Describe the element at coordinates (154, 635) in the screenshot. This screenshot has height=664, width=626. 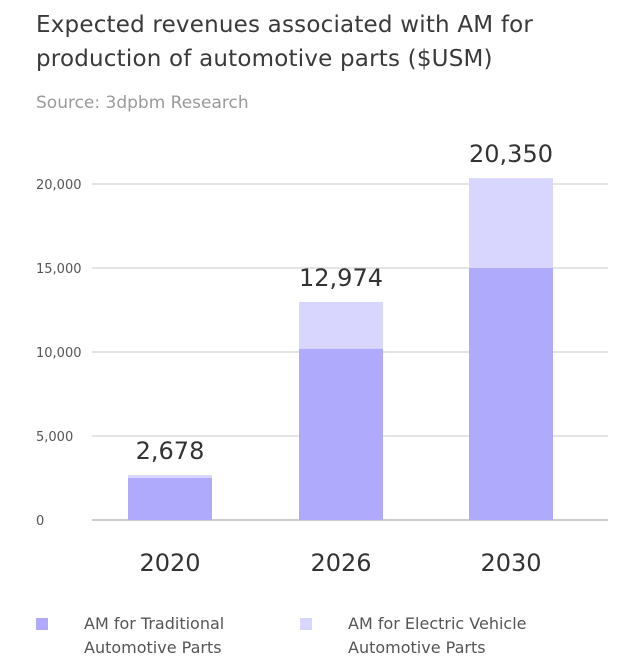
I see `legend-label-traditional: AM for Traditional Automotive Parts` at that location.